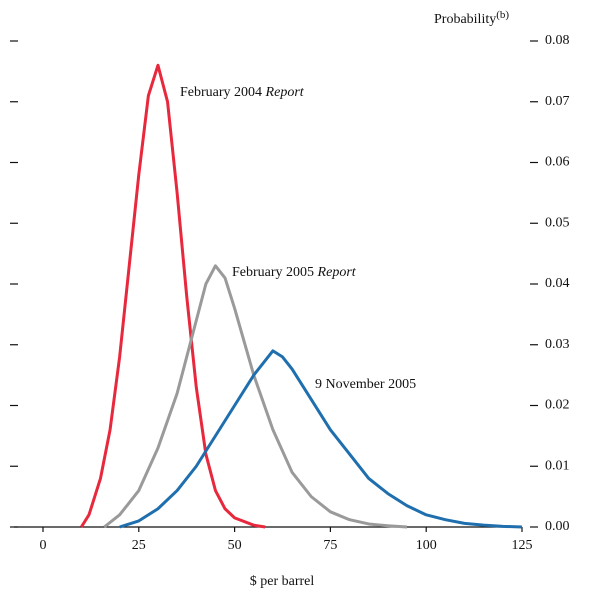  Describe the element at coordinates (465, 19) in the screenshot. I see `y-label-text: Probability` at that location.